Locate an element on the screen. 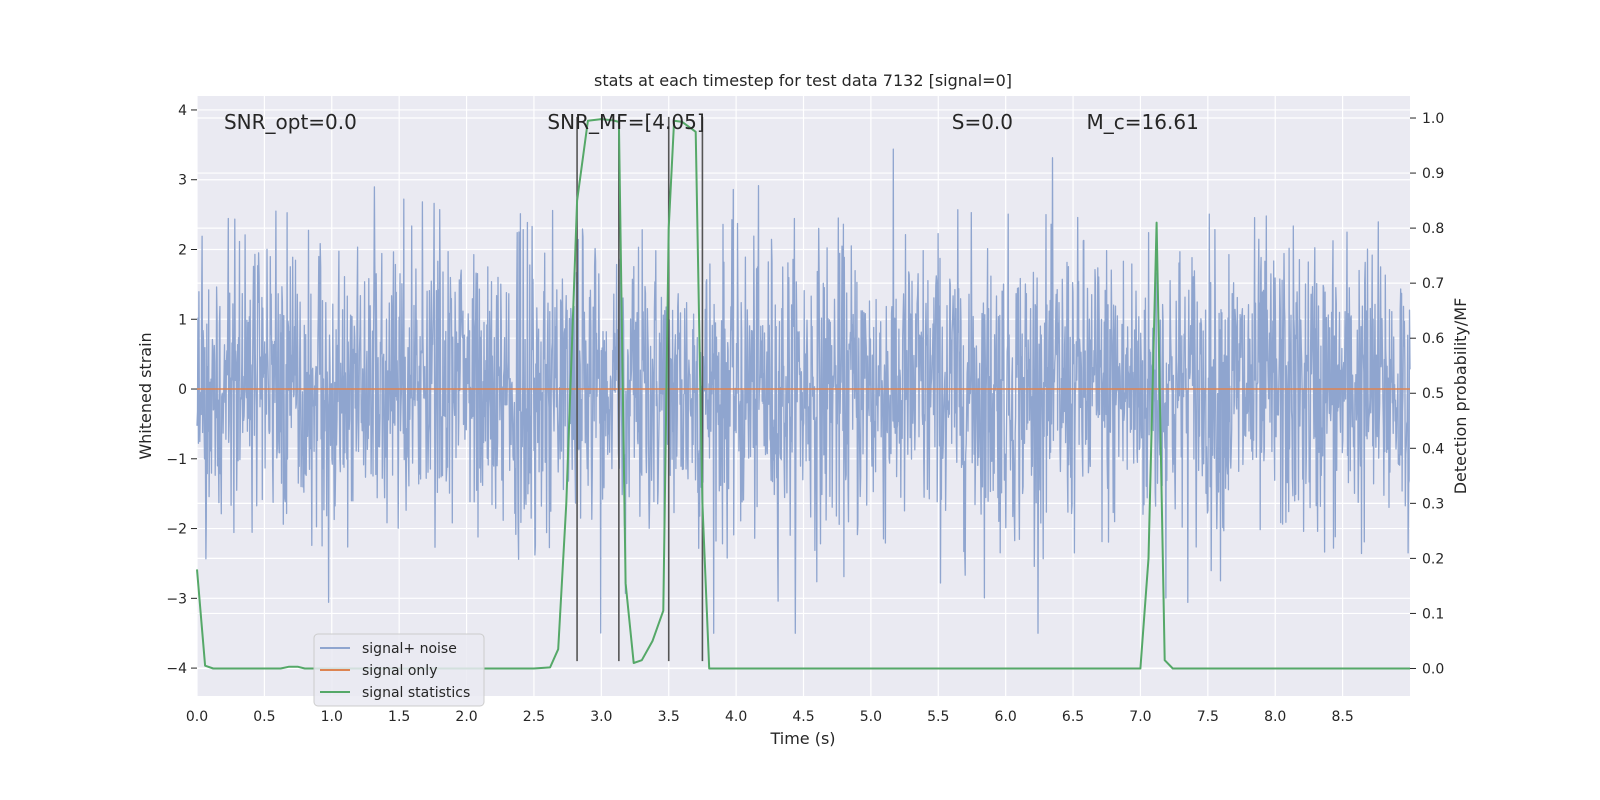 The image size is (1600, 800). y-tick-label: 4 is located at coordinates (182, 111).